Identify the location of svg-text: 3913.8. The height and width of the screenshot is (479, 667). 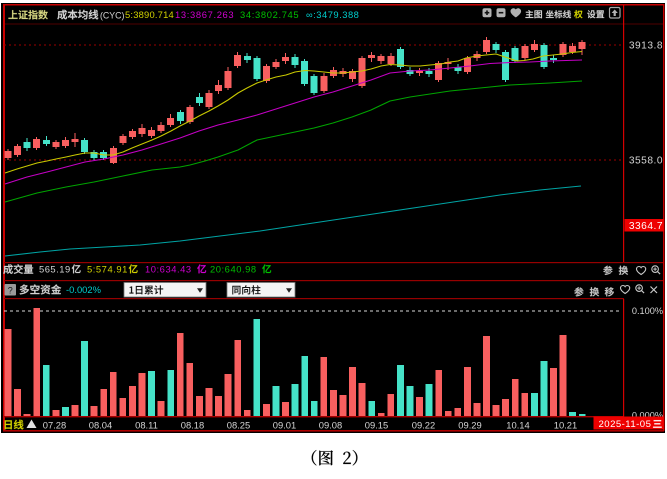
(646, 46).